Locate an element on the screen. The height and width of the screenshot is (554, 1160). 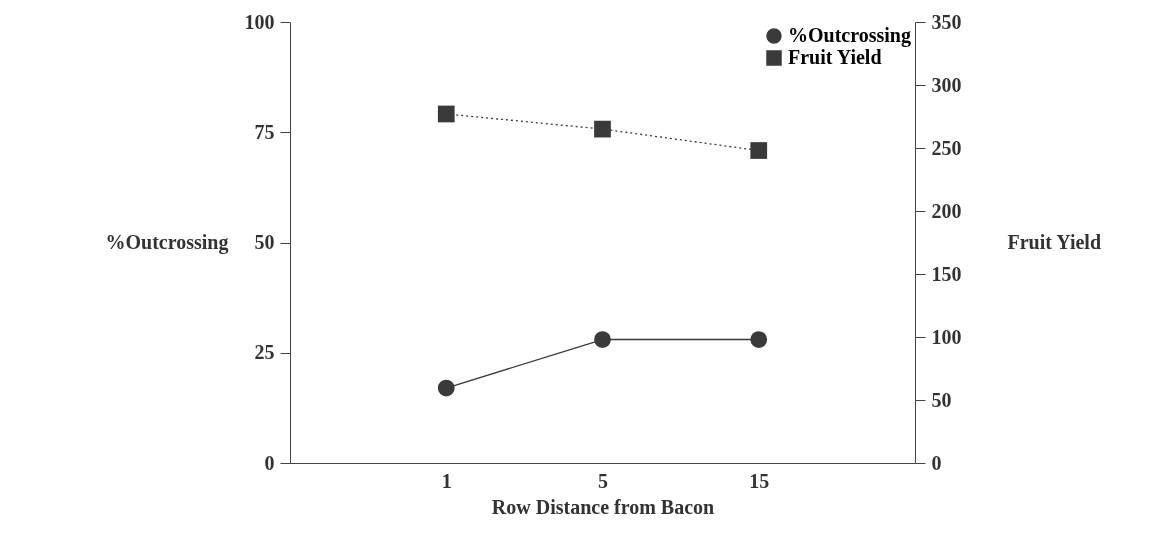
y-axis-title: %Outcrossing is located at coordinates (167, 242).